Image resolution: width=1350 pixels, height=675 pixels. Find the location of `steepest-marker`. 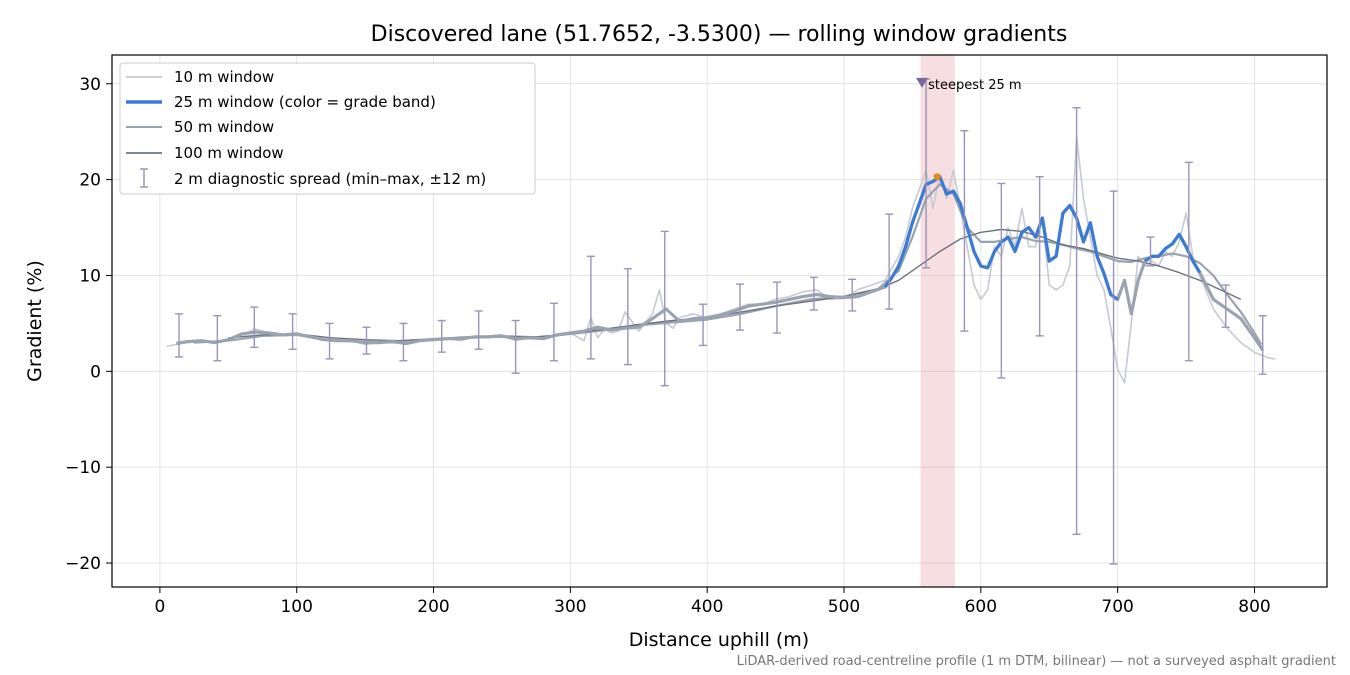

steepest-marker is located at coordinates (922, 82).